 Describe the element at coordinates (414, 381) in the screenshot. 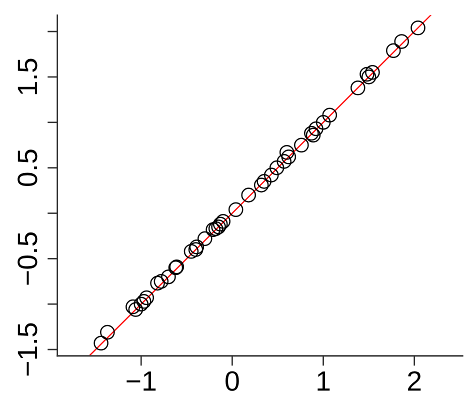

I see `x-tick-label: 2` at that location.